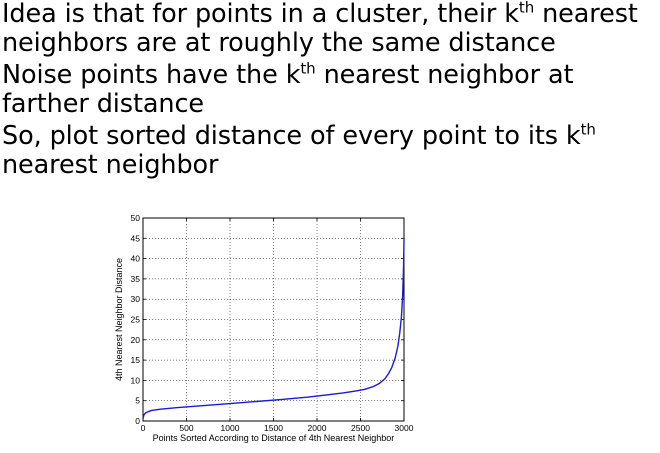 Image resolution: width=660 pixels, height=453 pixels. Describe the element at coordinates (273, 428) in the screenshot. I see `x-tick-label: 1500` at that location.